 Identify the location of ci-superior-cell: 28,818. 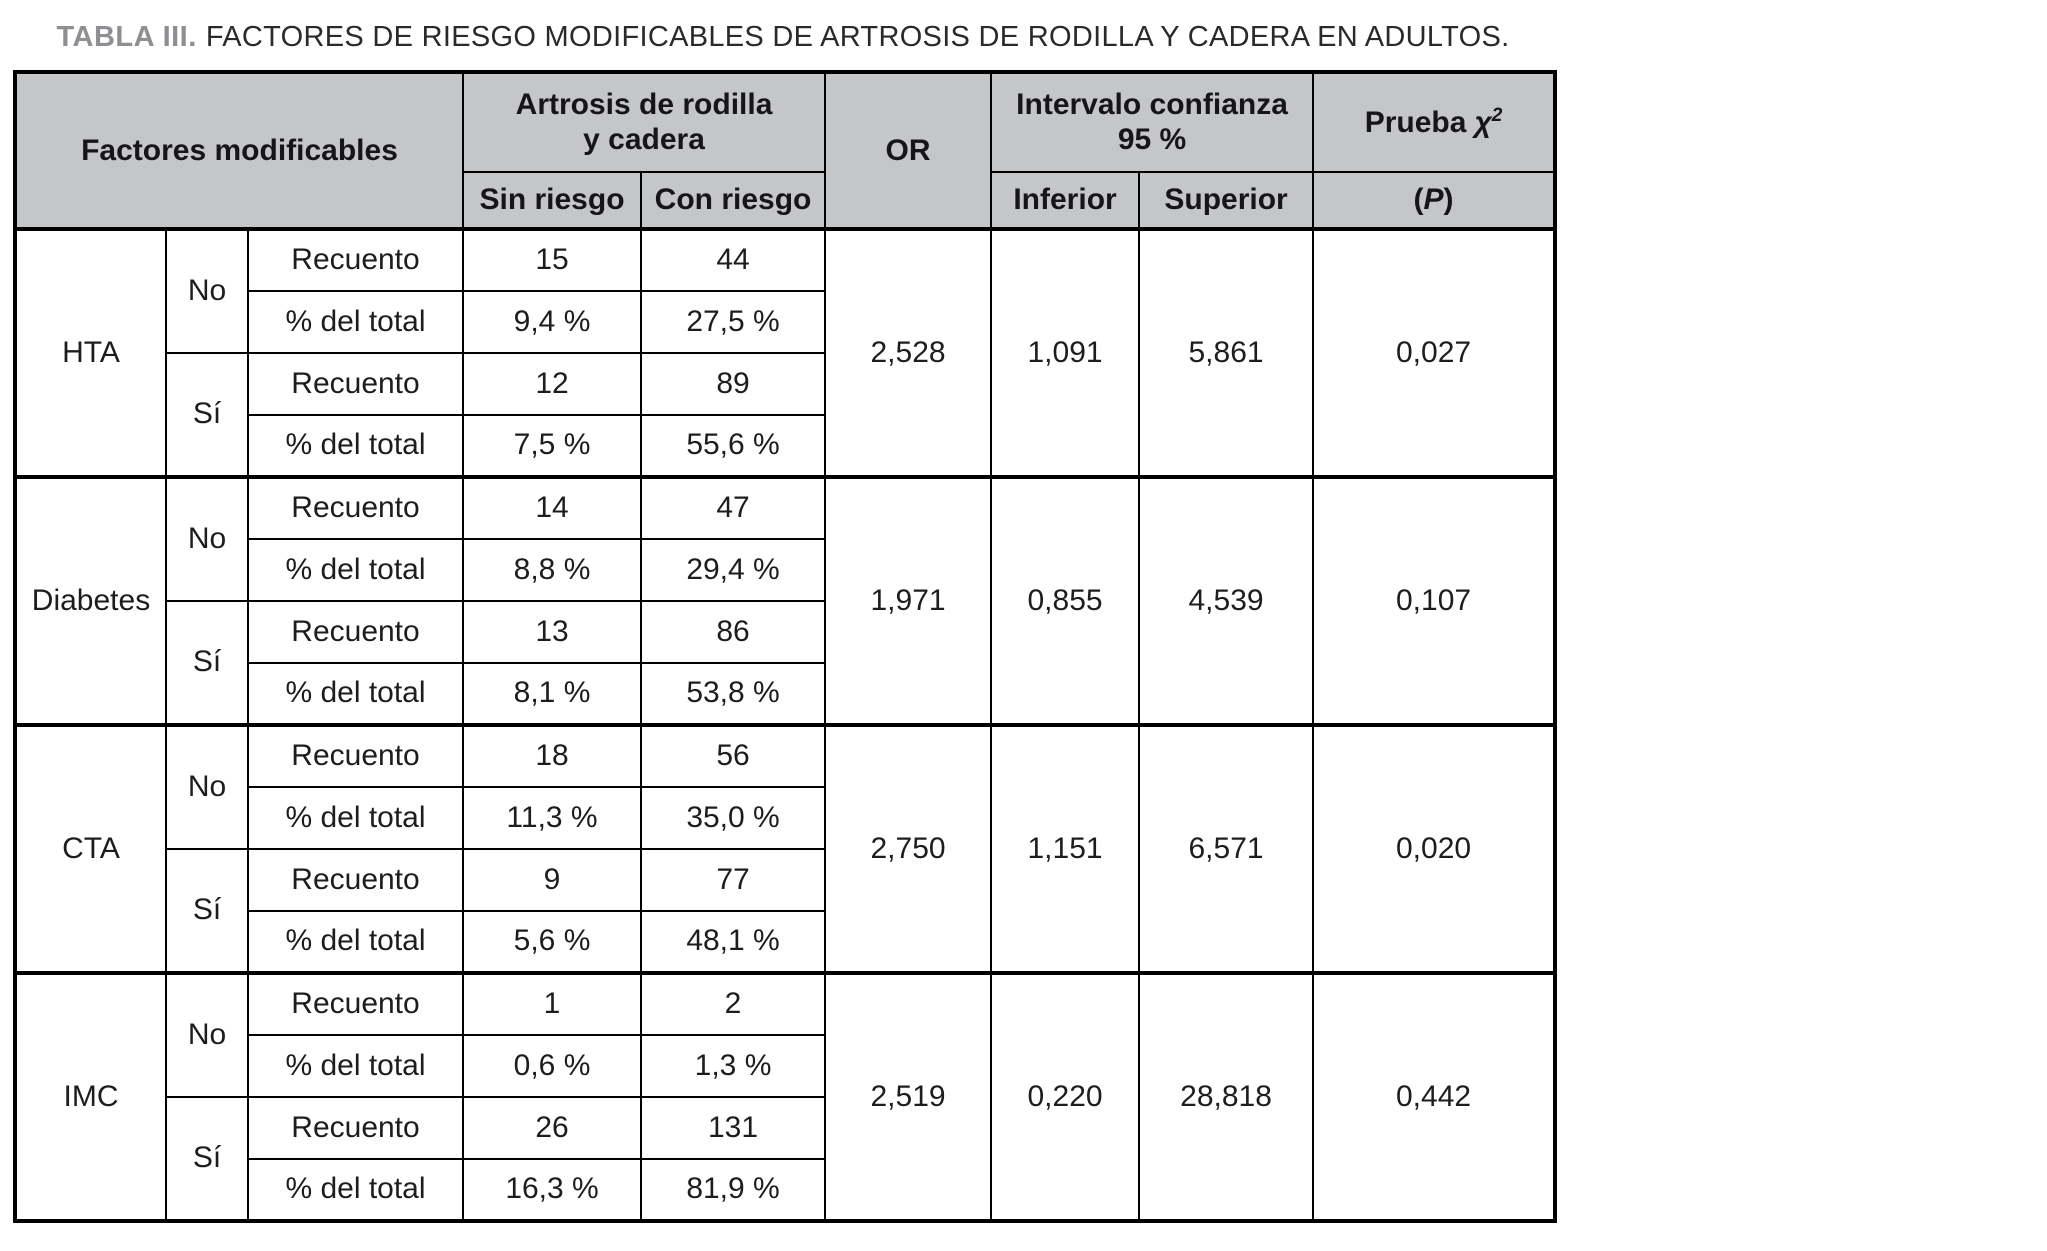
(1226, 1096).